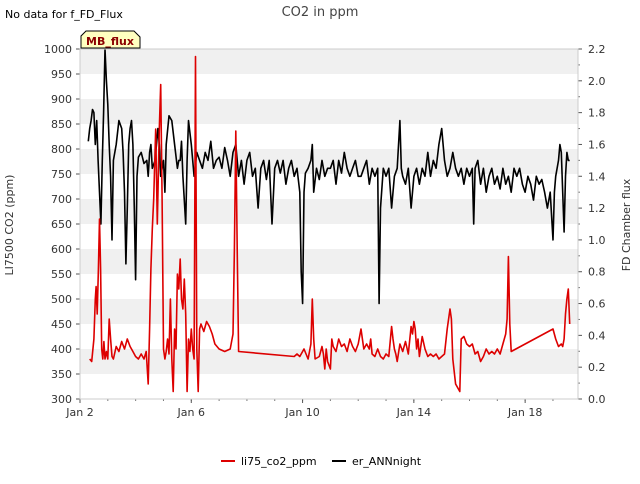  What do you see at coordinates (597, 399) in the screenshot?
I see `right-tick-label: 0.0` at bounding box center [597, 399].